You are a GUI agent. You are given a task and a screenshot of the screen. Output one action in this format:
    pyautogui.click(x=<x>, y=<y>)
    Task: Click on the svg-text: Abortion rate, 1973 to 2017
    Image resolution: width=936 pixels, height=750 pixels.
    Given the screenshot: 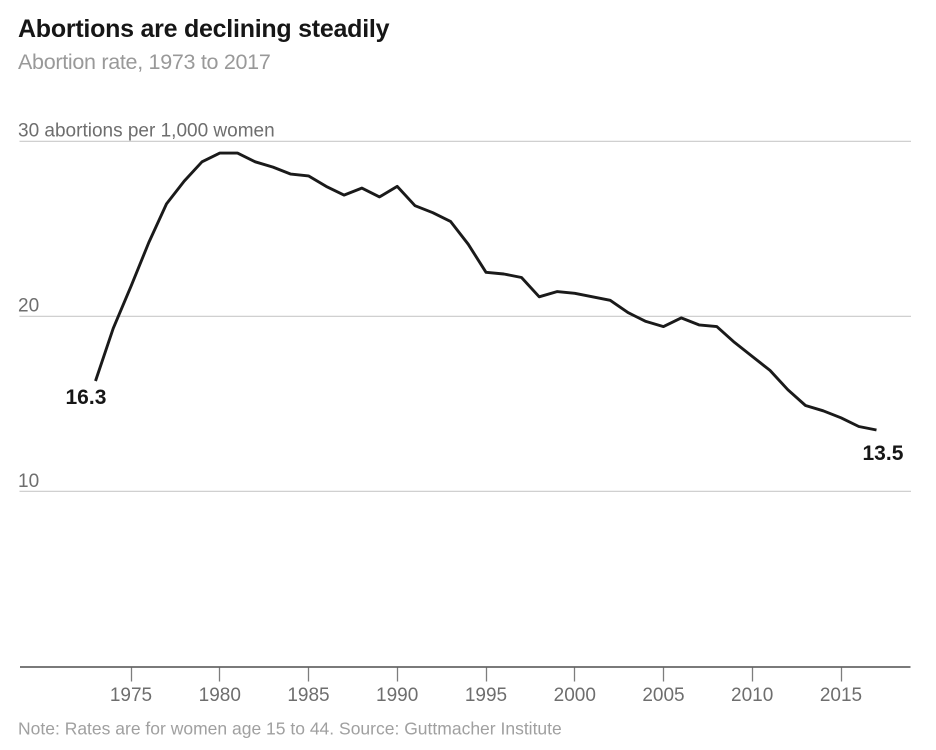 What is the action you would take?
    pyautogui.click(x=144, y=62)
    